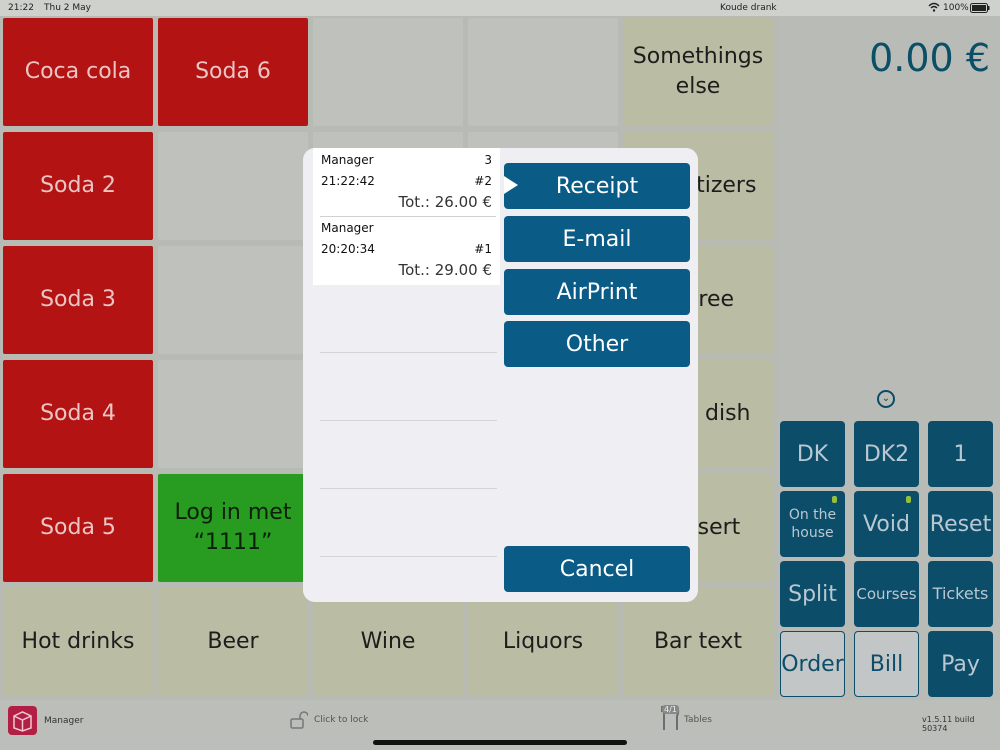 This screenshot has height=750, width=1000. I want to click on receipt-button: Receipt, so click(597, 186).